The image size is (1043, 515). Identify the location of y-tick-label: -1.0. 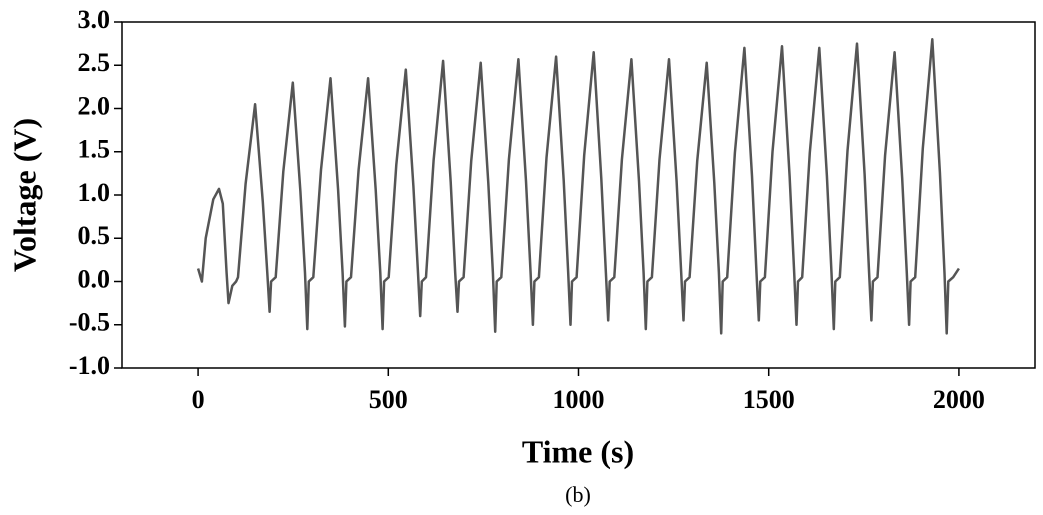
(89, 365).